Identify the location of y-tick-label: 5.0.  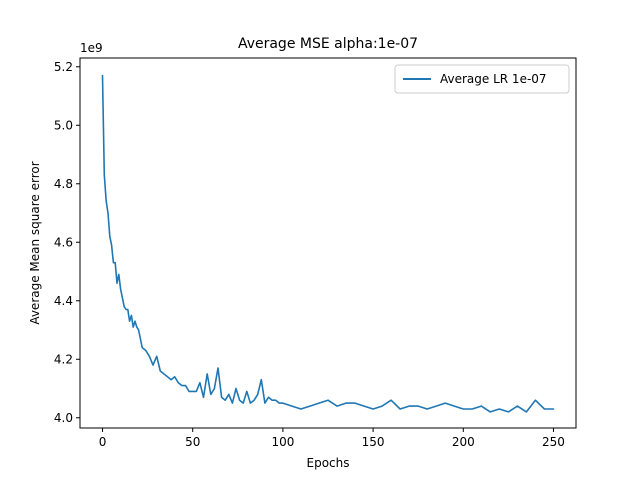
(63, 125).